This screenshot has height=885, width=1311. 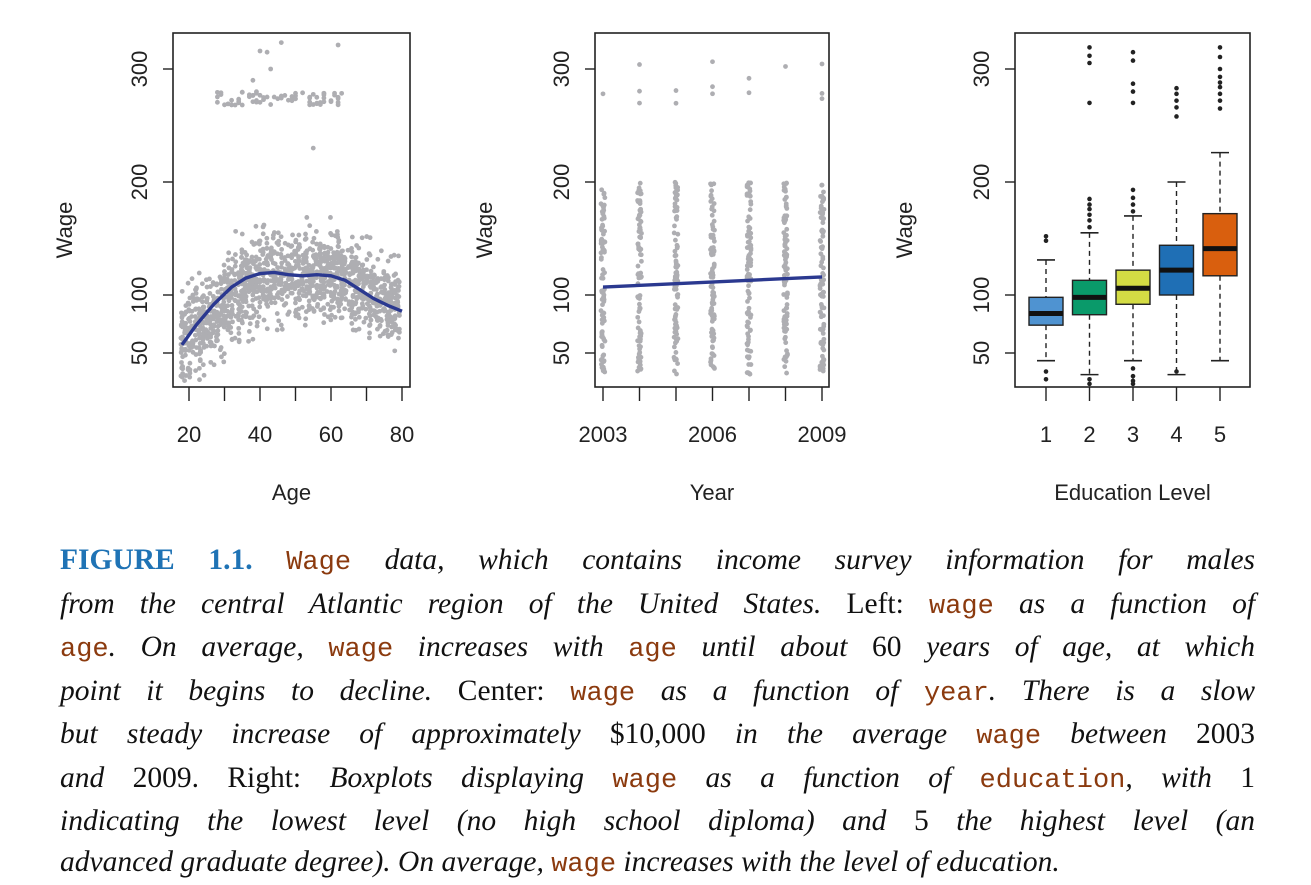 What do you see at coordinates (84, 650) in the screenshot?
I see `code-age: age` at bounding box center [84, 650].